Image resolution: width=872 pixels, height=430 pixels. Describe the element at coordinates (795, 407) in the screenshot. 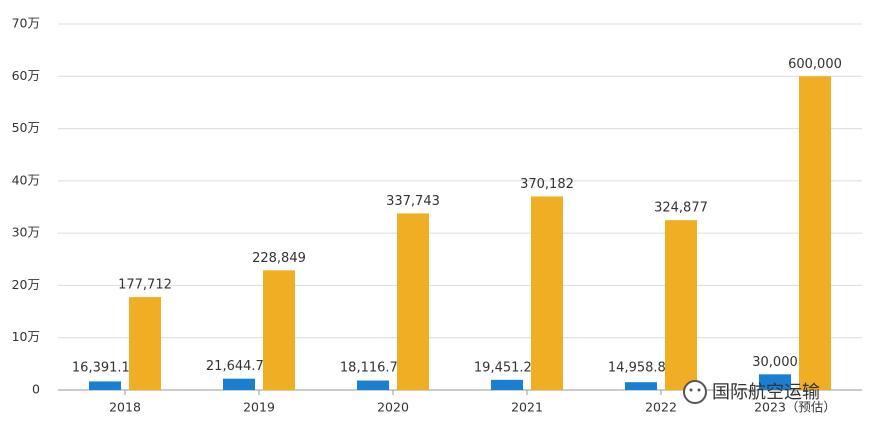

I see `x-tick-label: 2023（预估）` at that location.